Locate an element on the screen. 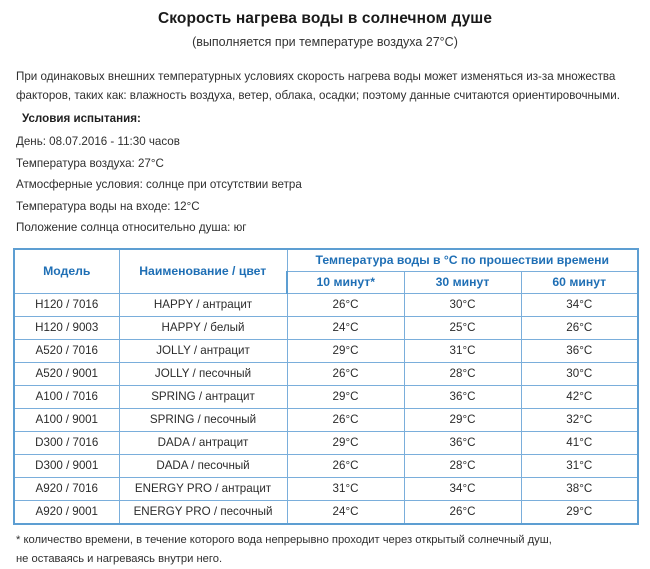  cell-name: HAPPY / антрацит is located at coordinates (203, 304).